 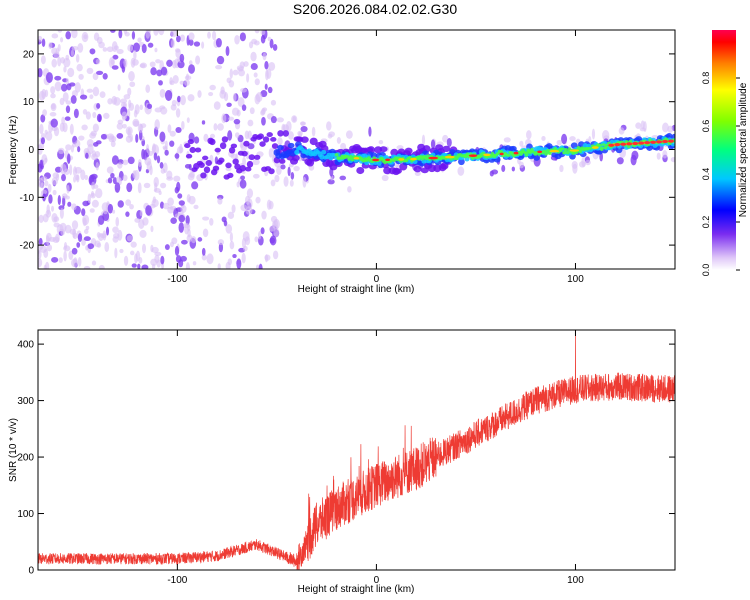 What do you see at coordinates (706, 270) in the screenshot?
I see `colorbar-tick-label: 0.0` at bounding box center [706, 270].